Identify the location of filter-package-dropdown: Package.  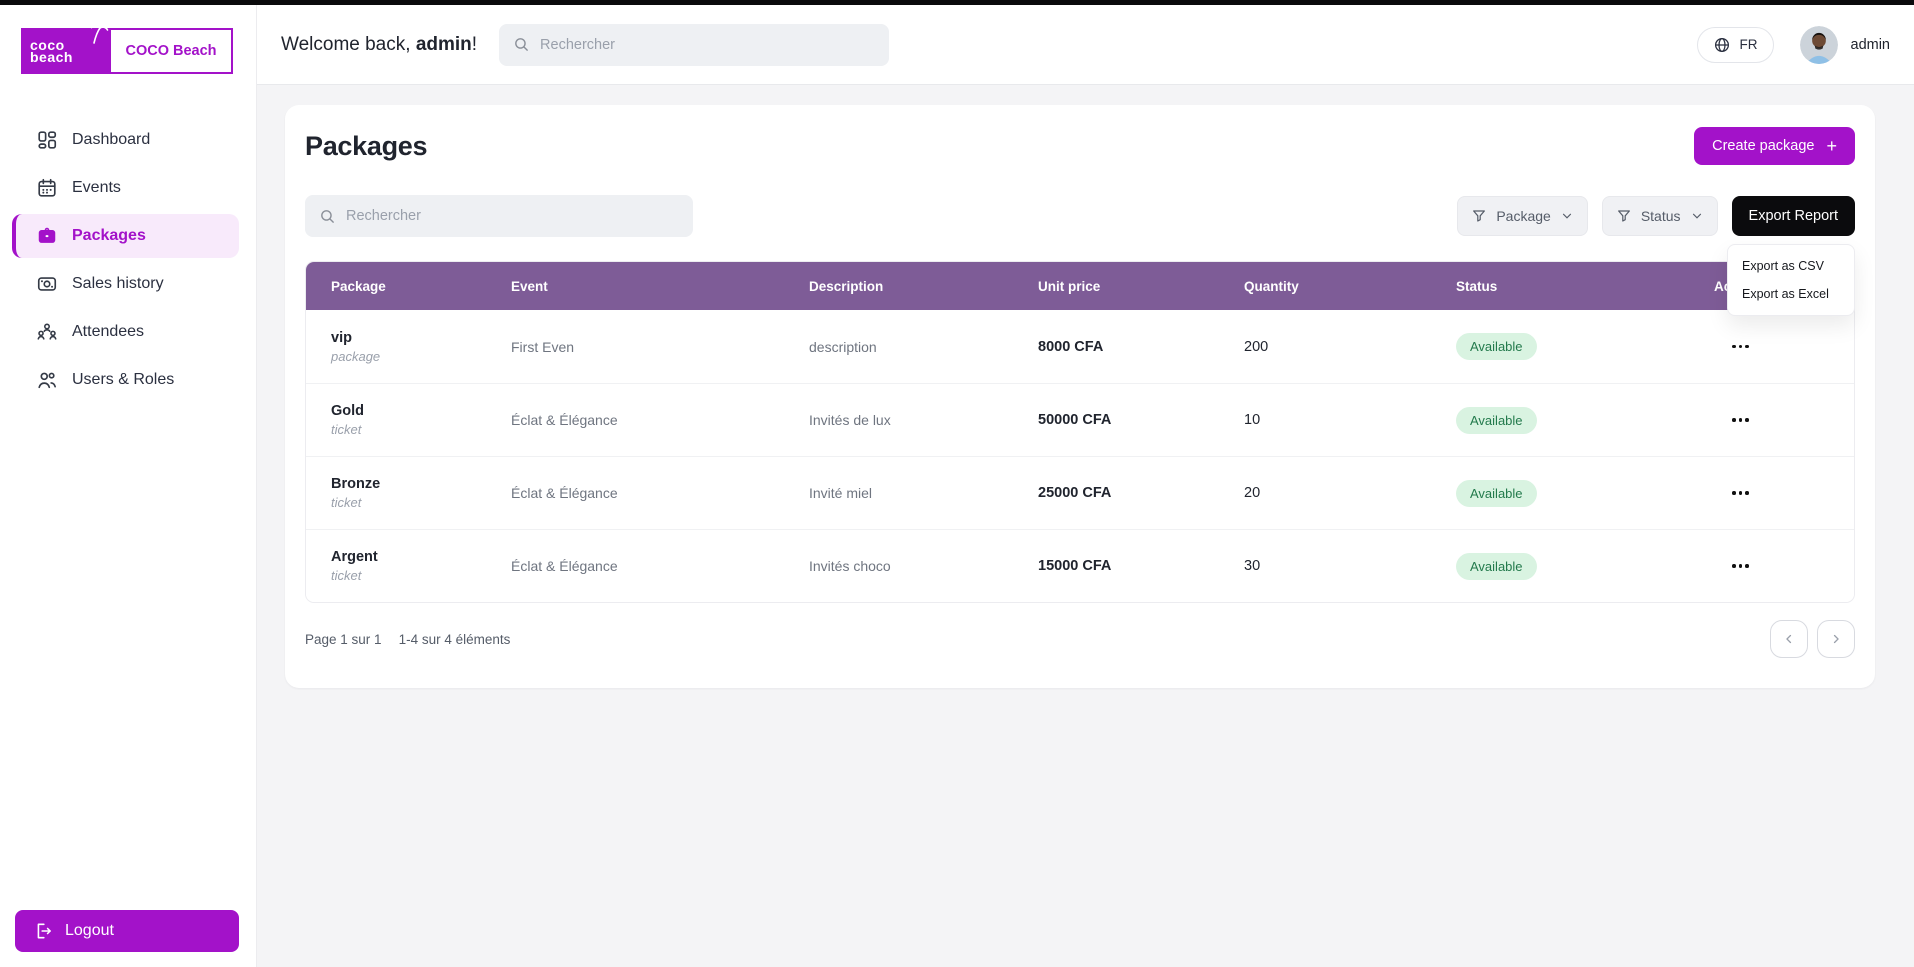
(1522, 216).